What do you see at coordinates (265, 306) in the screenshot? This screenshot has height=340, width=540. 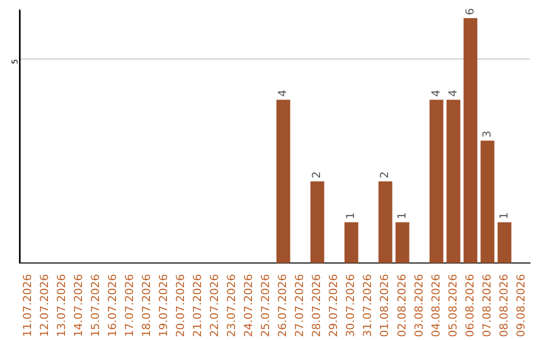 I see `x-tick-label: 25.07.2026` at bounding box center [265, 306].